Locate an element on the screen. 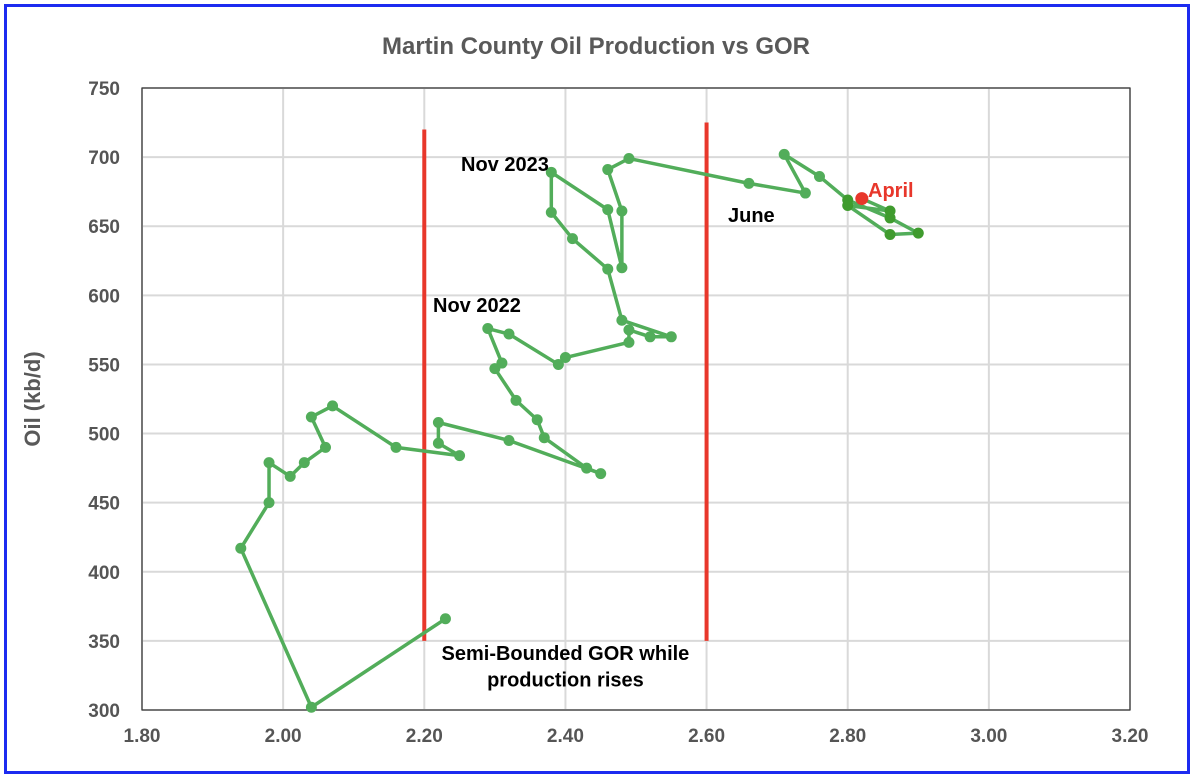 The width and height of the screenshot is (1194, 778). annotation-label: Semi-Bounded GOR while is located at coordinates (566, 654).